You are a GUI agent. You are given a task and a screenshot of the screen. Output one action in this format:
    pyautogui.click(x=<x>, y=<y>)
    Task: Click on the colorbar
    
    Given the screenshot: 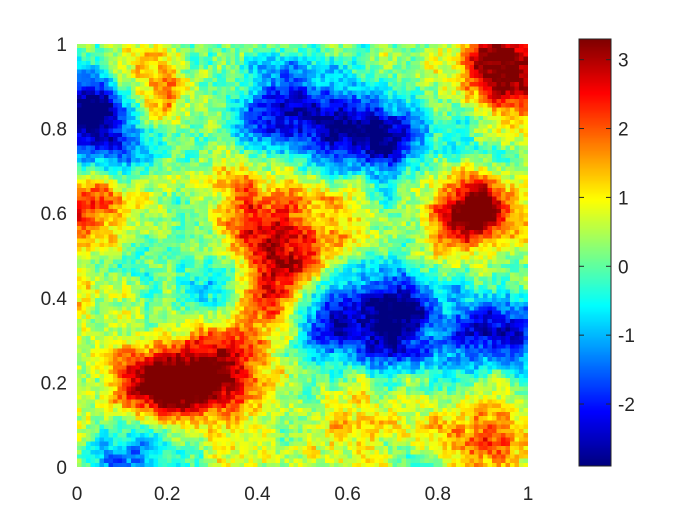 What is the action you would take?
    pyautogui.click(x=595, y=252)
    